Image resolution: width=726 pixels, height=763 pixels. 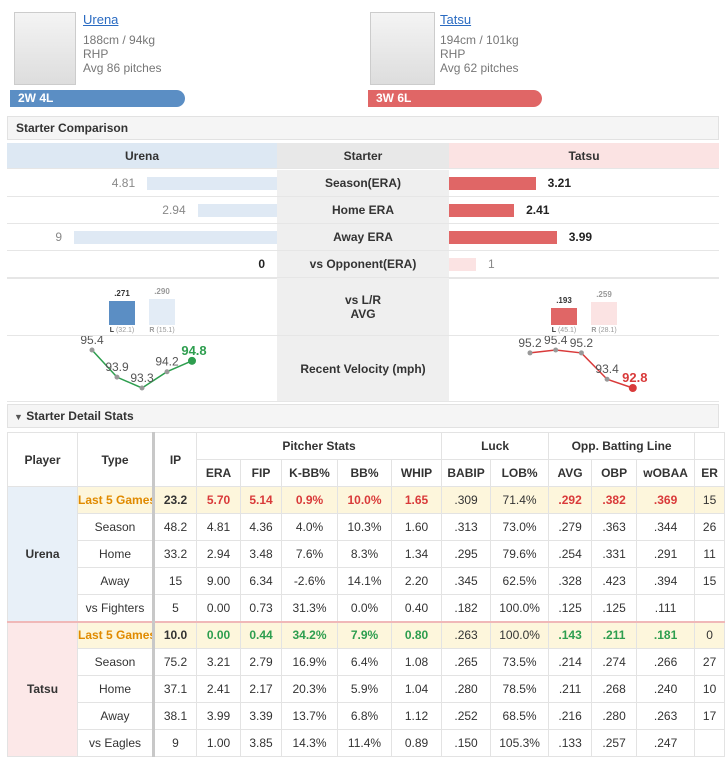 I want to click on stat-cell: 0, so click(x=710, y=634).